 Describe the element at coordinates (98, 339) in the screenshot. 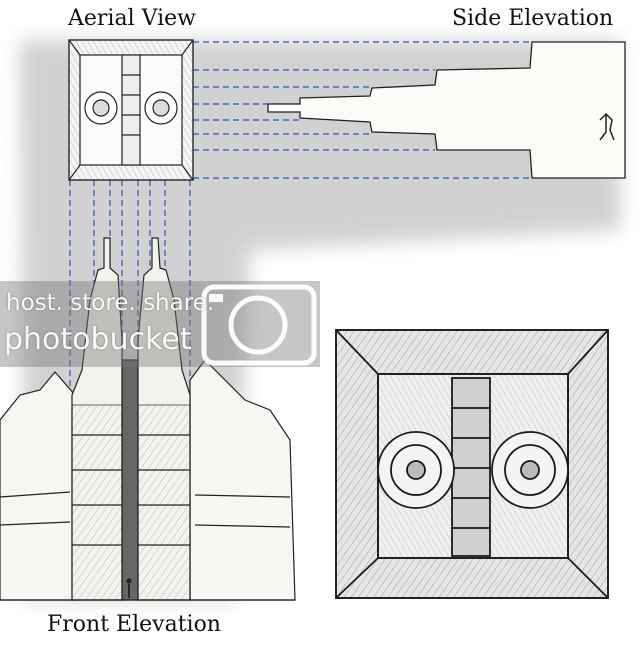

I see `watermark-brand: photobucket` at that location.